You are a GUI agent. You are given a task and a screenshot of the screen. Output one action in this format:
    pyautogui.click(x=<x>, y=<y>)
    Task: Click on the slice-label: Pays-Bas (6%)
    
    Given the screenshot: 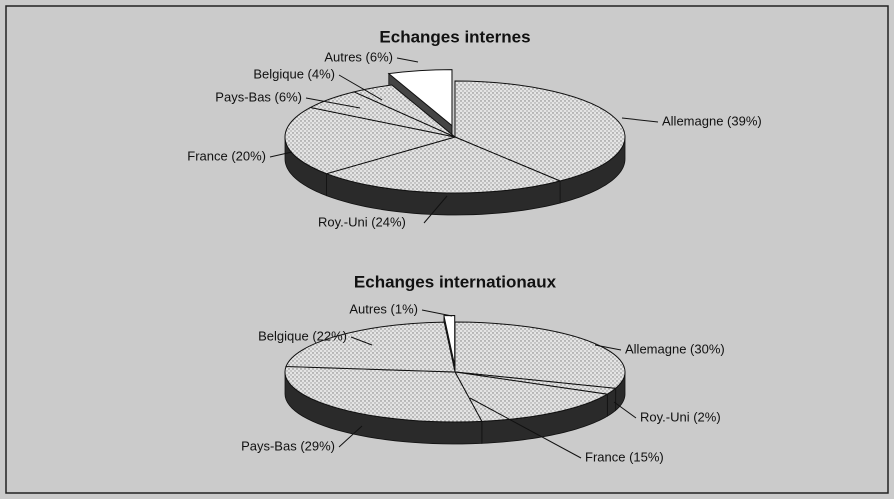 What is the action you would take?
    pyautogui.click(x=258, y=96)
    